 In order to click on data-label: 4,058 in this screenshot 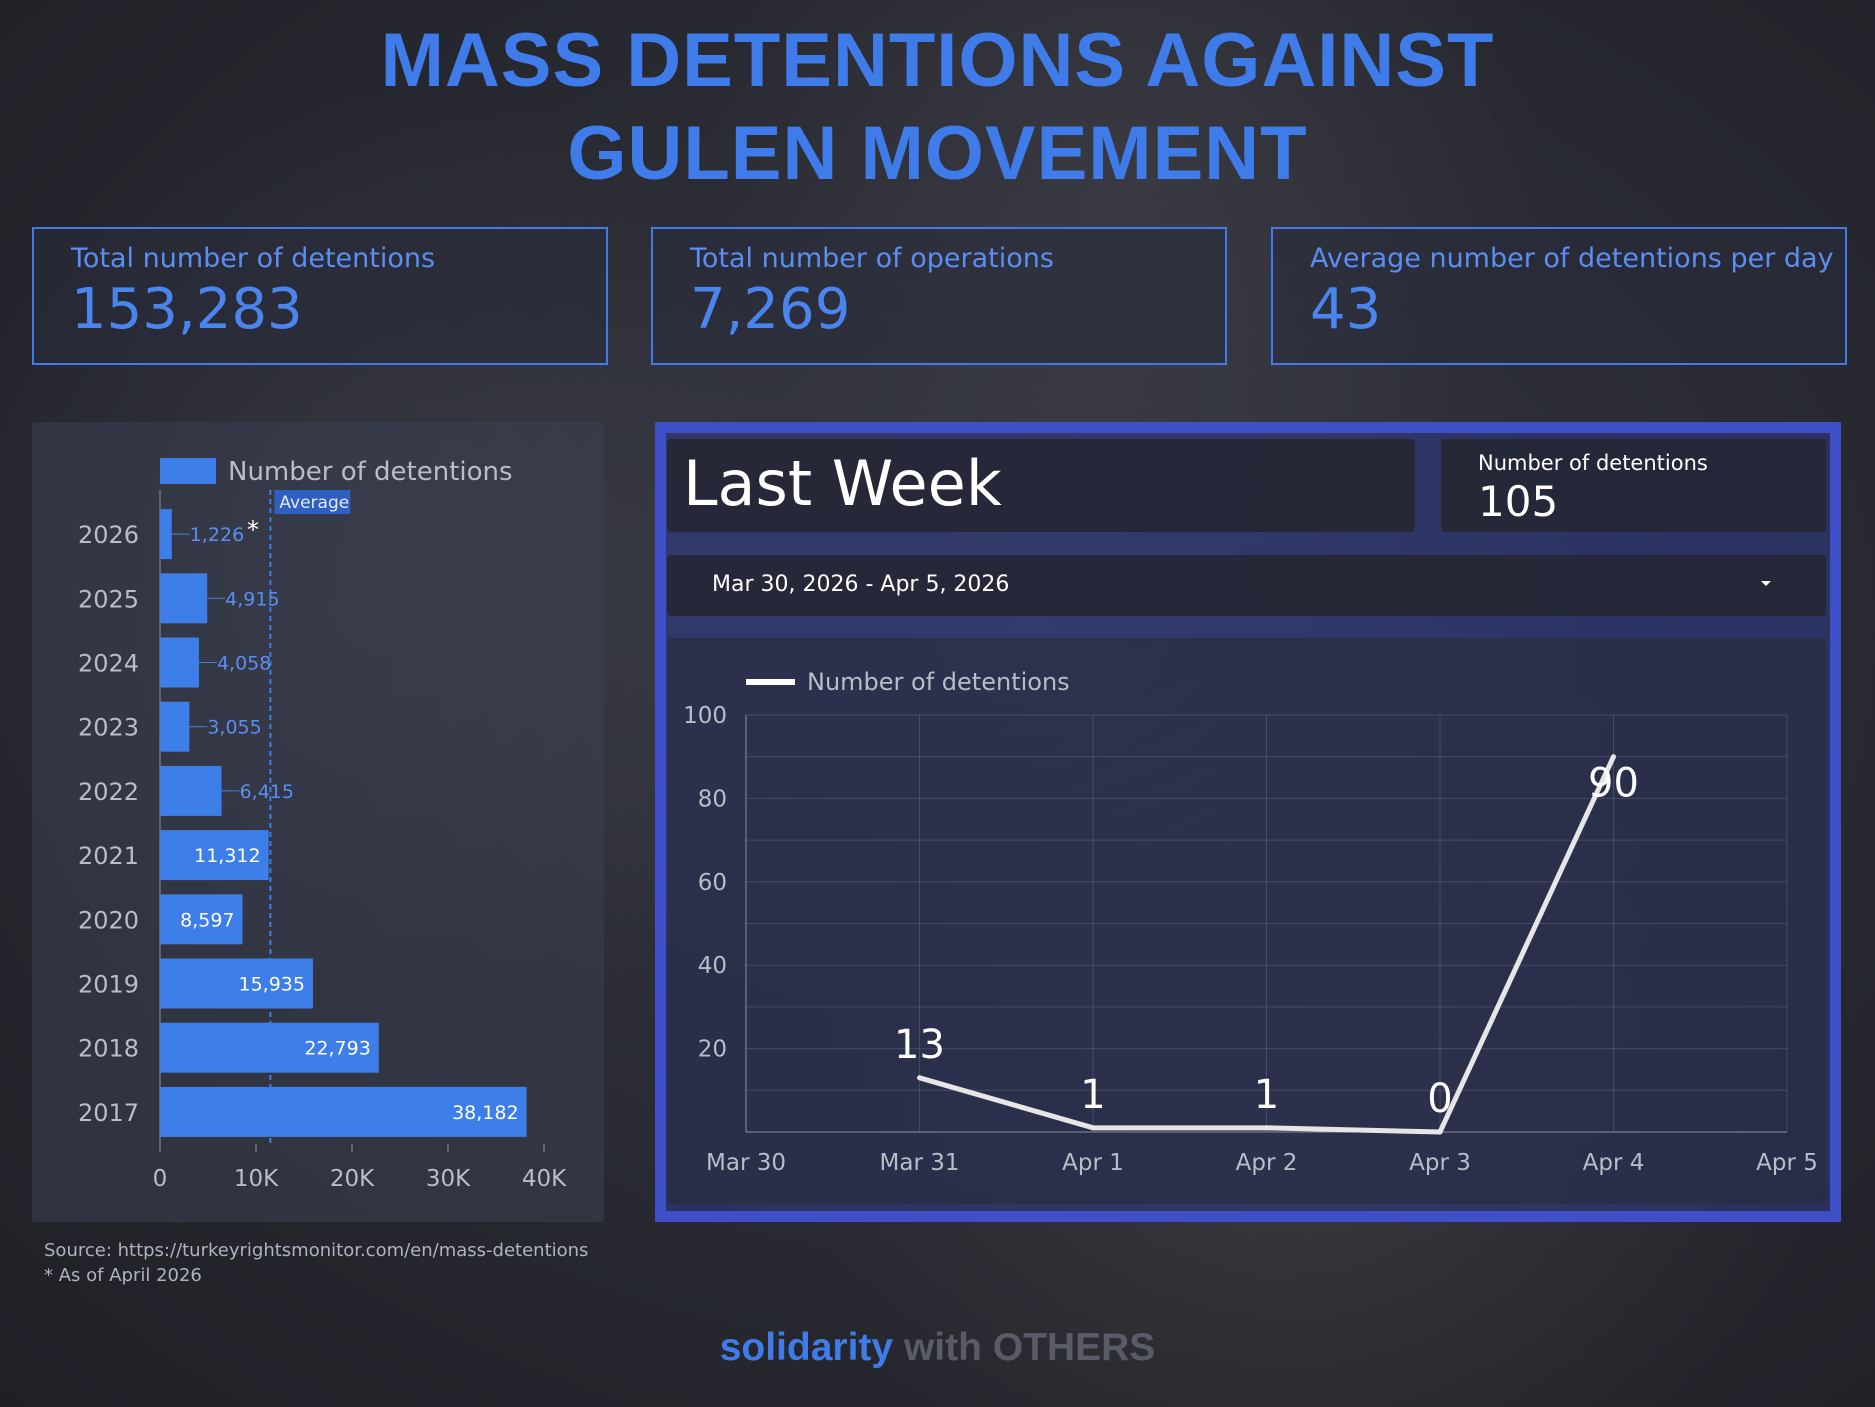, I will do `click(244, 664)`.